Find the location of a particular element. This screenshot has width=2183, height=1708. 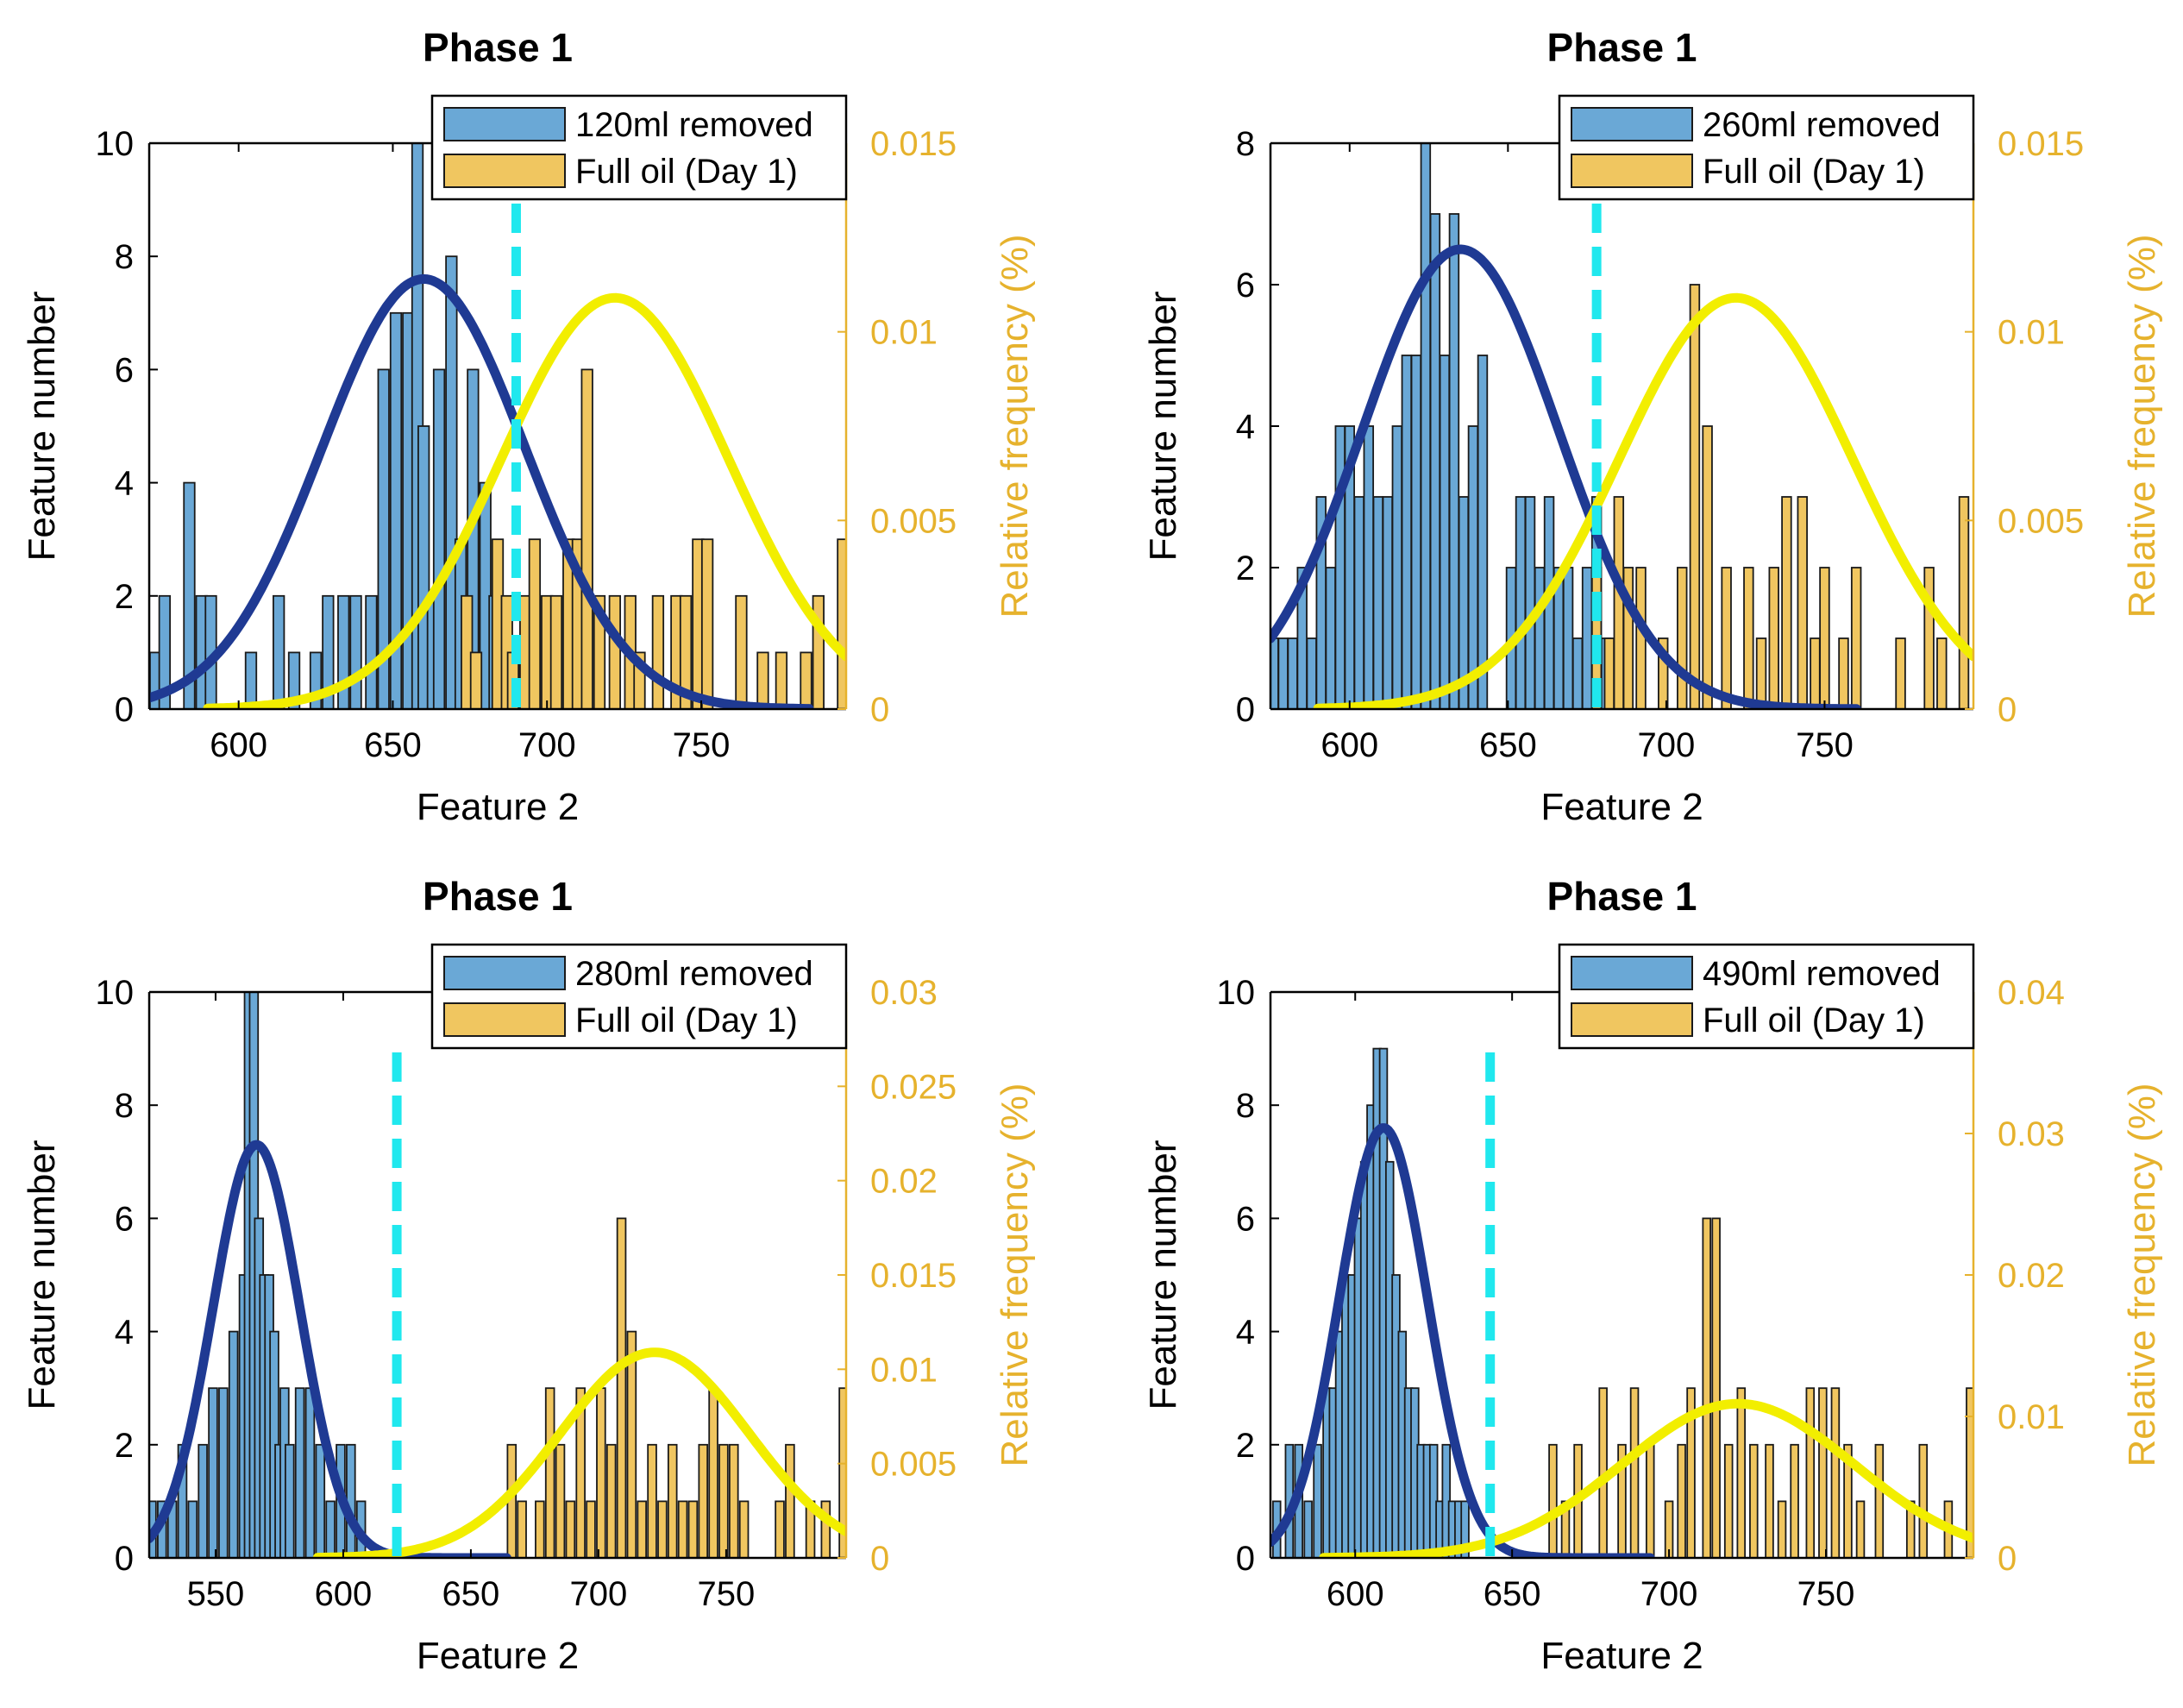

legend: 260ml removed Full oil (Day 1) is located at coordinates (1766, 147).